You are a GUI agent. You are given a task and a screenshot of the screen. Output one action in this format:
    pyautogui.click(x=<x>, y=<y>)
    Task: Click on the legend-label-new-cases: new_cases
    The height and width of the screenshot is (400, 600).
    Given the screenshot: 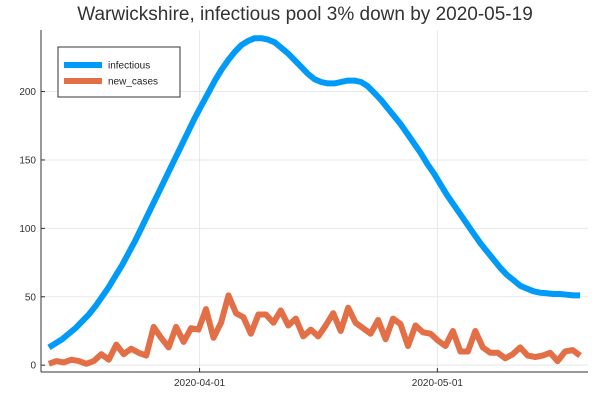 What is the action you would take?
    pyautogui.click(x=133, y=82)
    